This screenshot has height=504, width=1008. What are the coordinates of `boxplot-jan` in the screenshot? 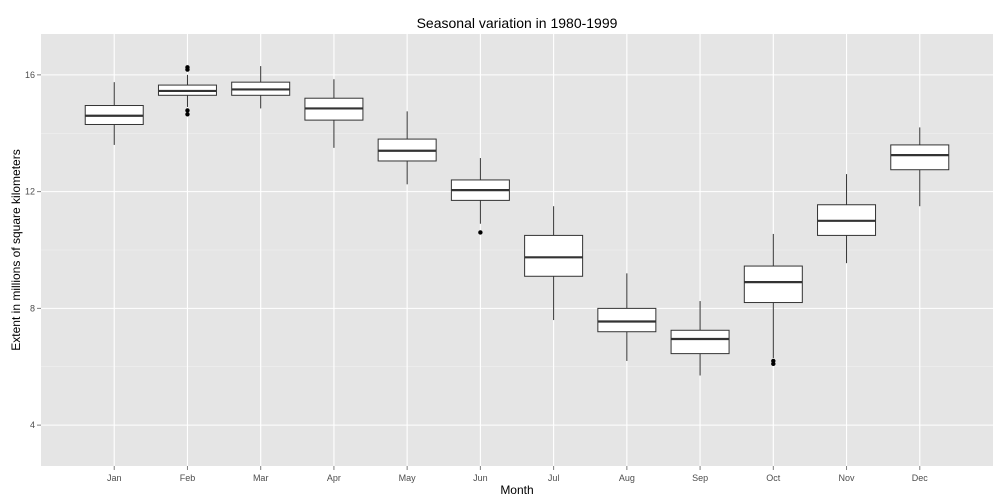 It's located at (114, 113).